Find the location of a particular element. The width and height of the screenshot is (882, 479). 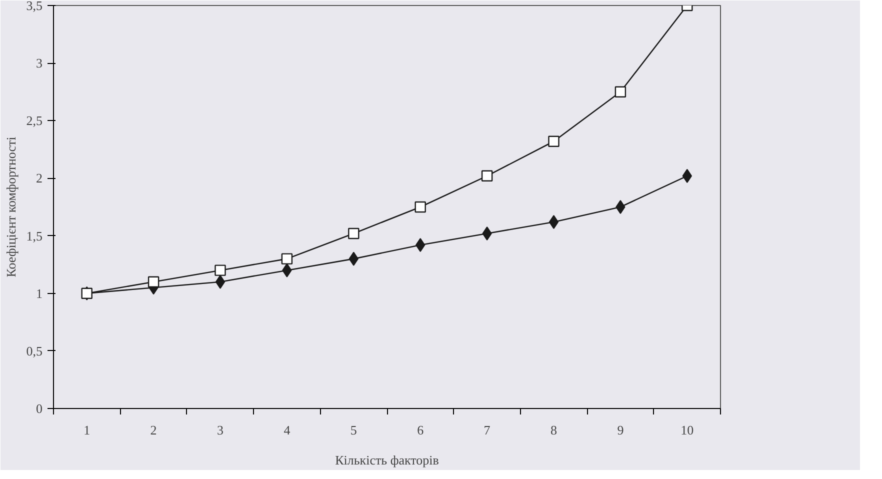

y-tick-label: 1,5 is located at coordinates (34, 236).